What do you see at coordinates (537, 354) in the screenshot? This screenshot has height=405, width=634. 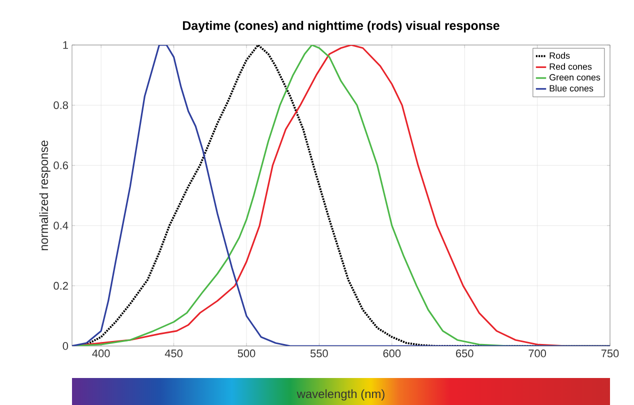 I see `x-tick-label: 700` at bounding box center [537, 354].